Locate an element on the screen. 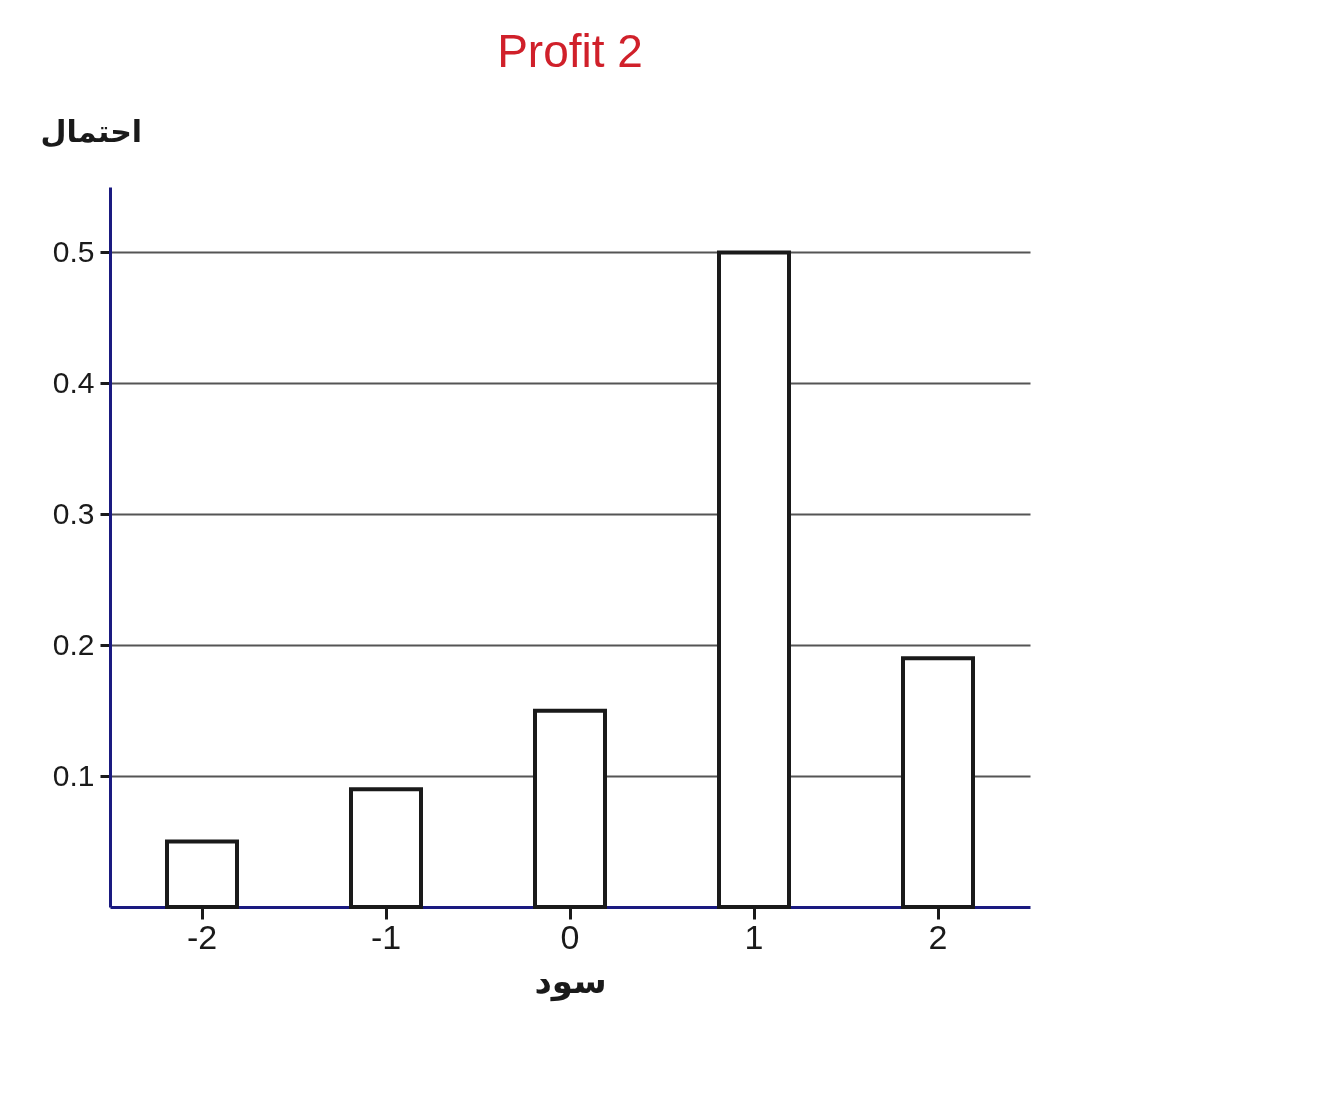  chart-title: Profit 2 is located at coordinates (570, 51).